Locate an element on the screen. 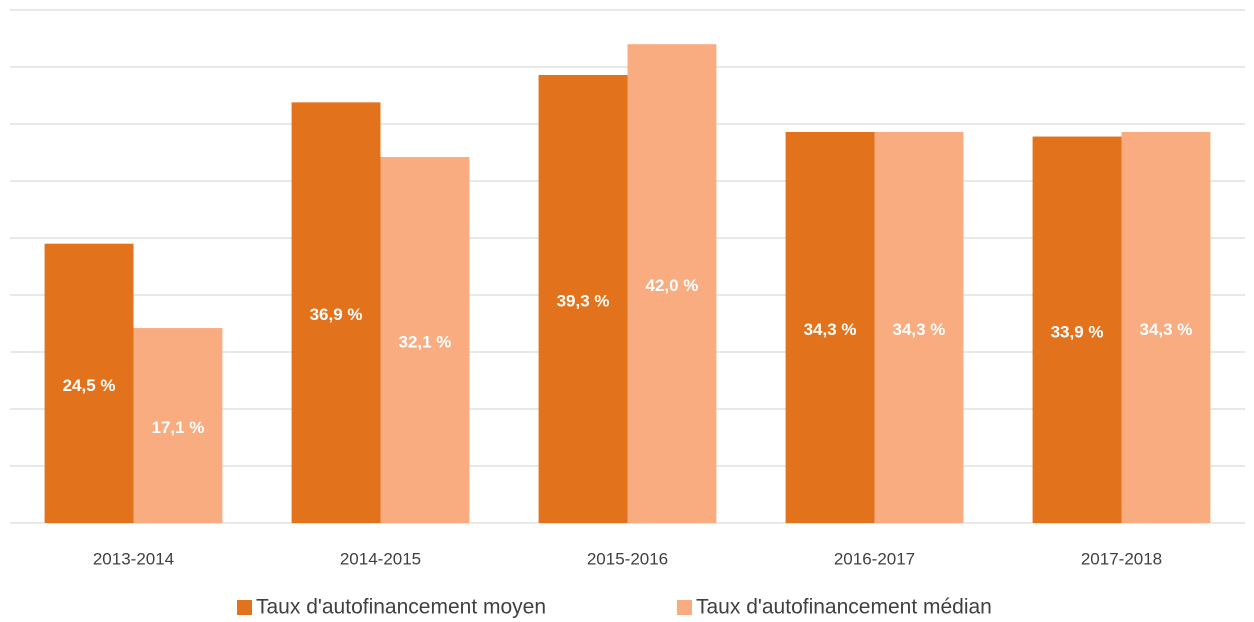 The width and height of the screenshot is (1254, 622). data-label: 32,1 % is located at coordinates (424, 342).